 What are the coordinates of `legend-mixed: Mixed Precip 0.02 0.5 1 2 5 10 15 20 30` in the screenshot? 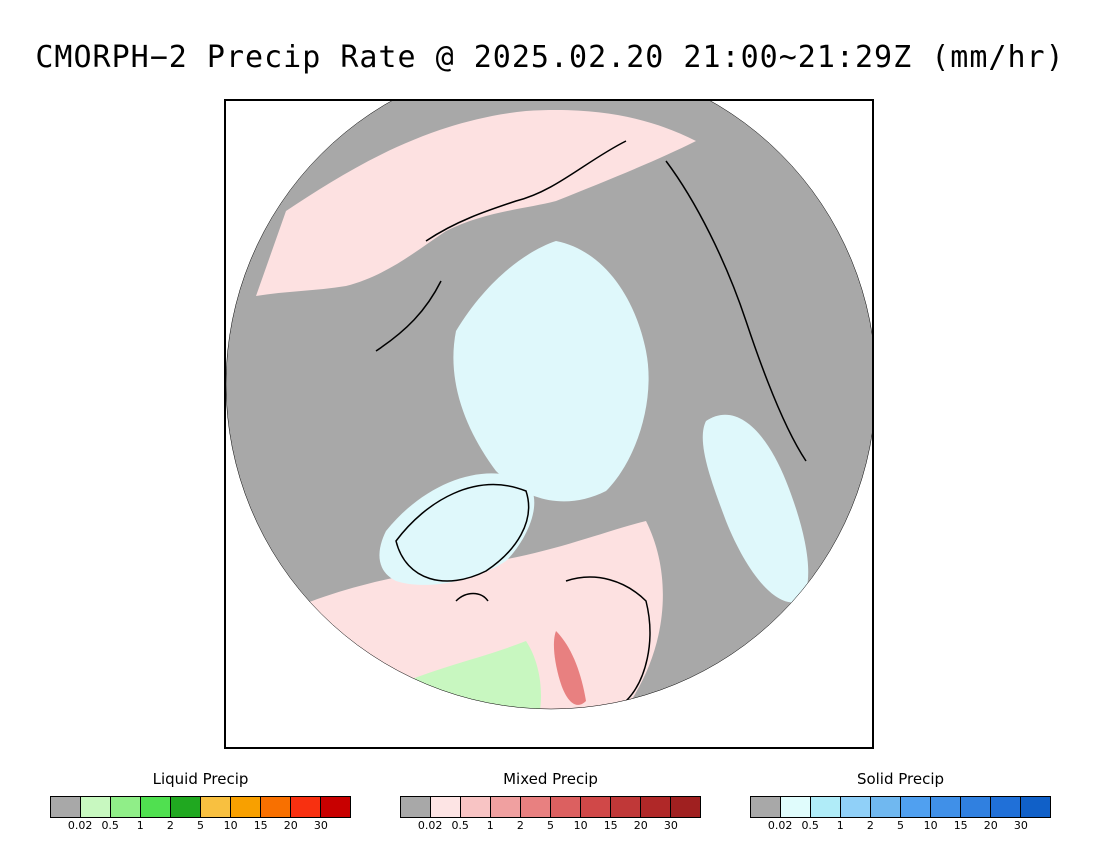 It's located at (550, 801).